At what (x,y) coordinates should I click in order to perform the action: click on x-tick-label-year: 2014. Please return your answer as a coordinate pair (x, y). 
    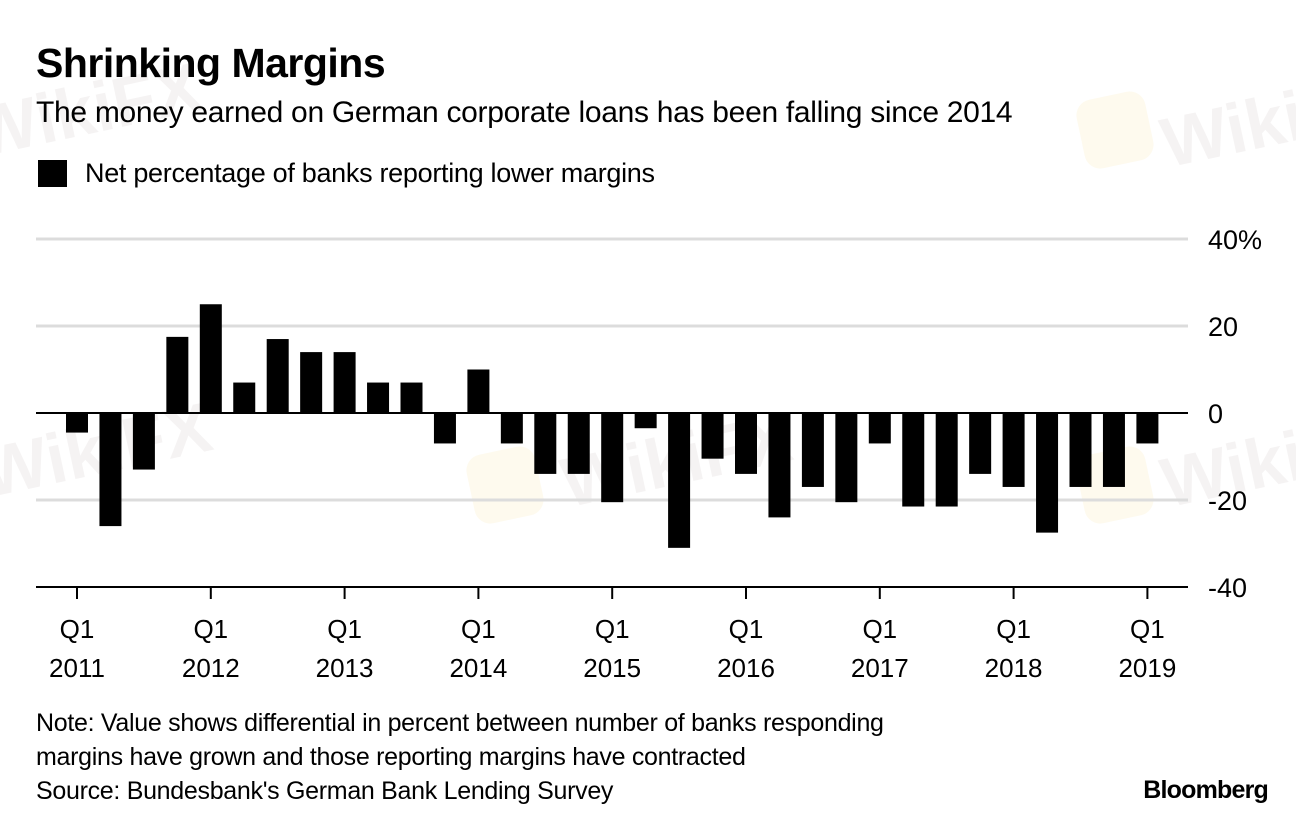
    Looking at the image, I should click on (478, 668).